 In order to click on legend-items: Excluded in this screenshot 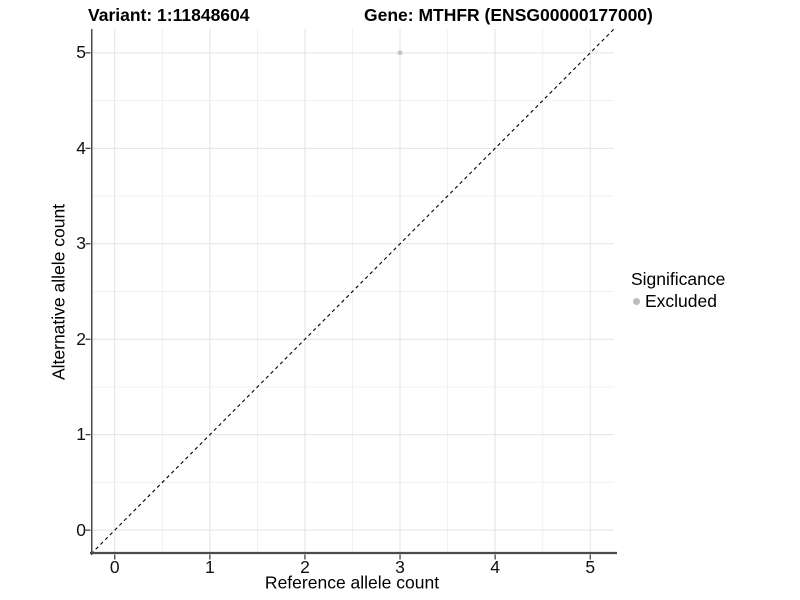, I will do `click(678, 301)`.